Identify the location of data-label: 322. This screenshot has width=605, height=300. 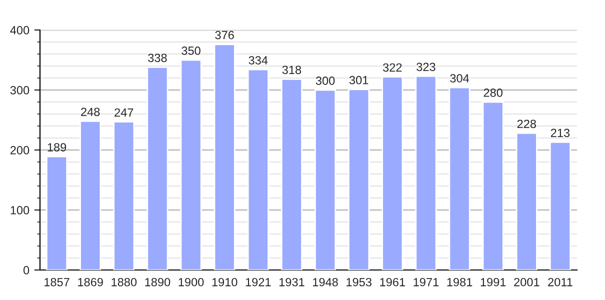
(392, 67).